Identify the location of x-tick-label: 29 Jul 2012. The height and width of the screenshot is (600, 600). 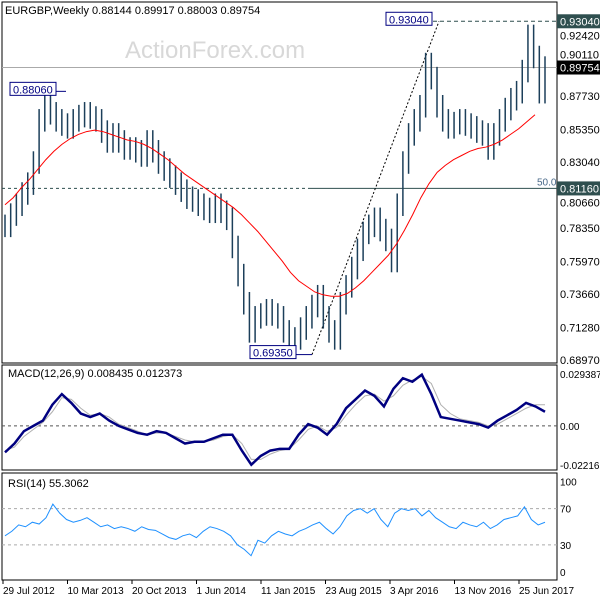
(29, 591).